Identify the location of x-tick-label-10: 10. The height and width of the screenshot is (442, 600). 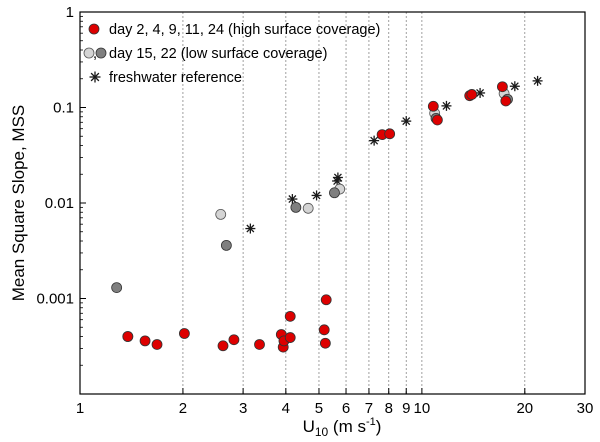
(422, 408).